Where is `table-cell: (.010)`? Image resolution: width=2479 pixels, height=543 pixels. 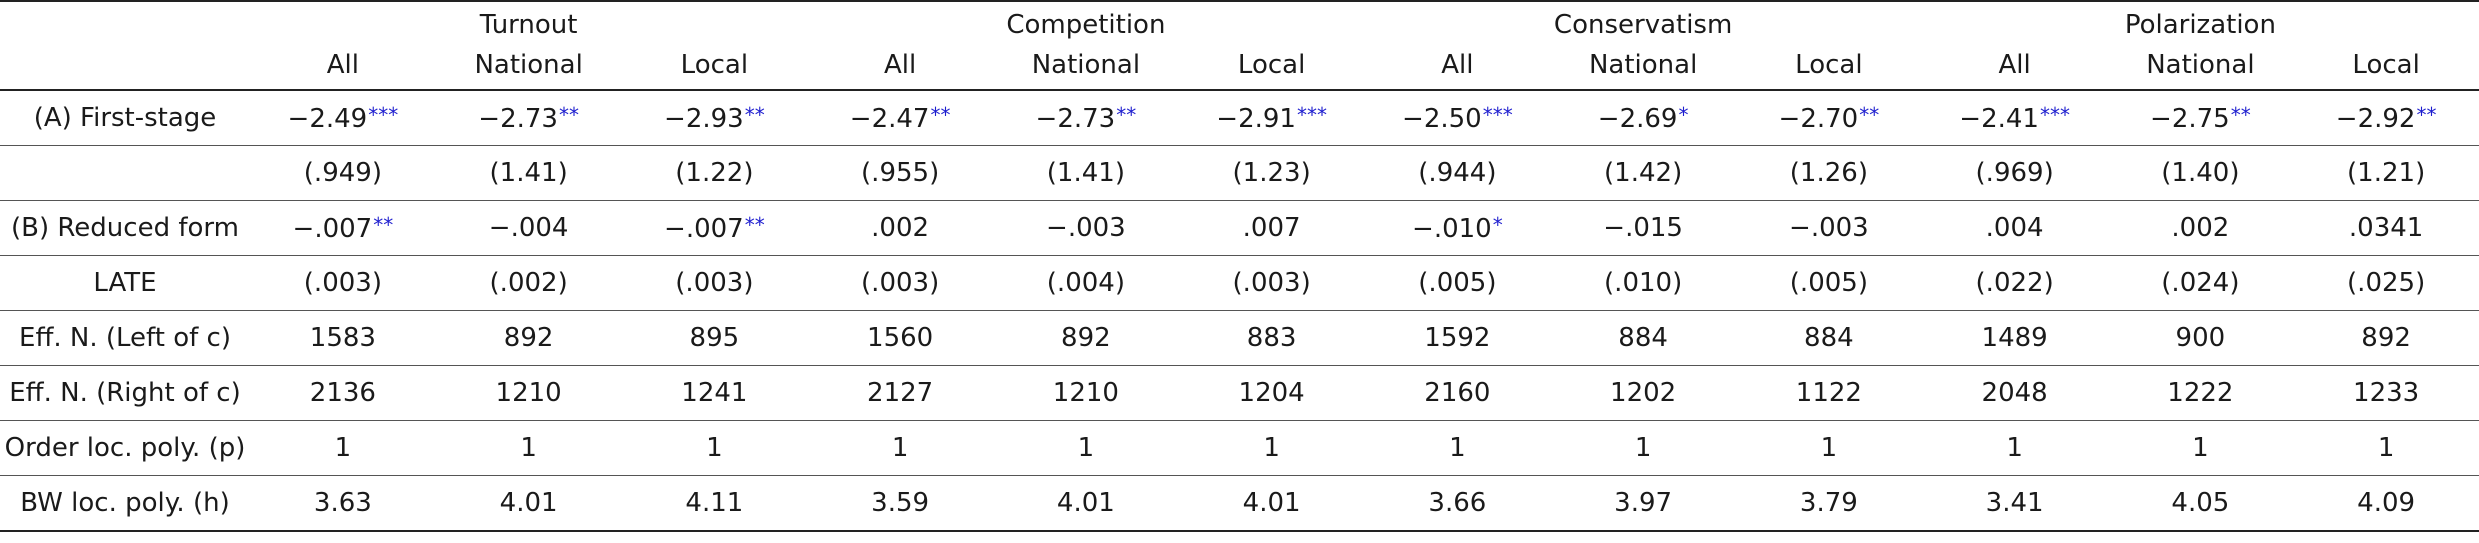
table-cell: (.010) is located at coordinates (1643, 283).